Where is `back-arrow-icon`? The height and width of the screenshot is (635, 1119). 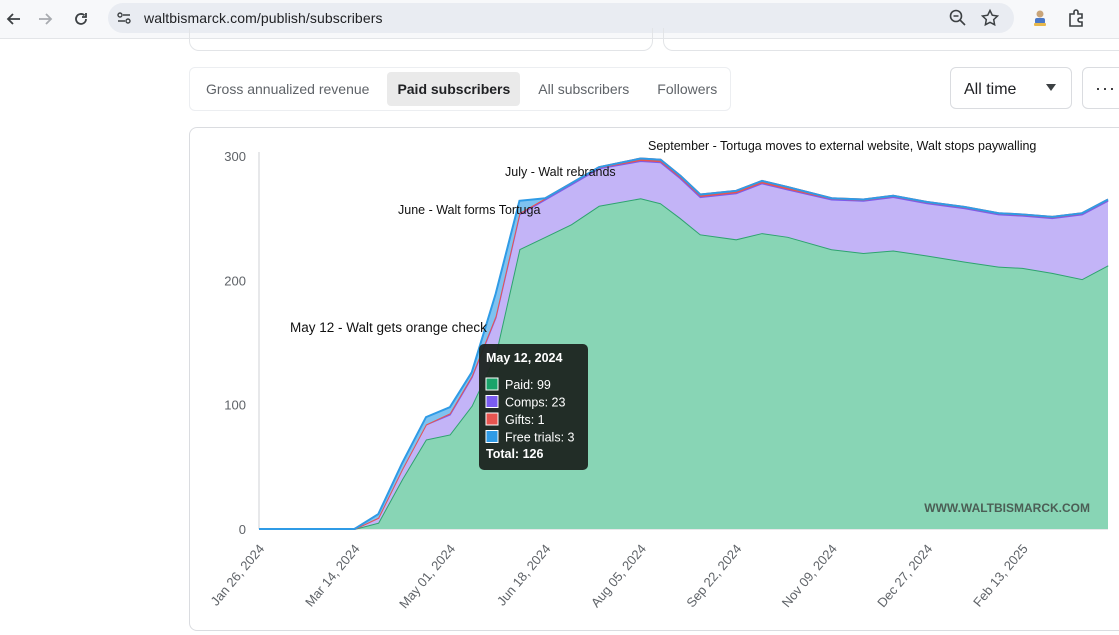
back-arrow-icon is located at coordinates (14, 19).